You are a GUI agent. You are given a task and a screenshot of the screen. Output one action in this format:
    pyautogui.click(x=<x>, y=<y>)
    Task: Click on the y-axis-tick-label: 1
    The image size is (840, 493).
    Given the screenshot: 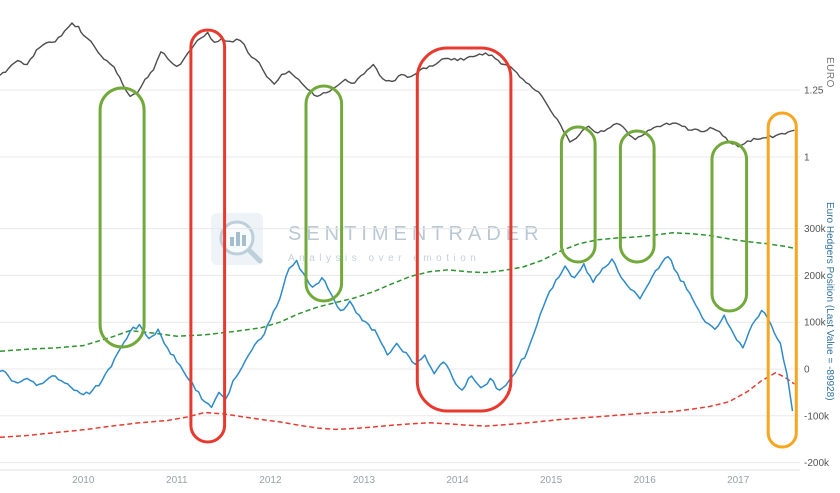 What is the action you would take?
    pyautogui.click(x=807, y=158)
    